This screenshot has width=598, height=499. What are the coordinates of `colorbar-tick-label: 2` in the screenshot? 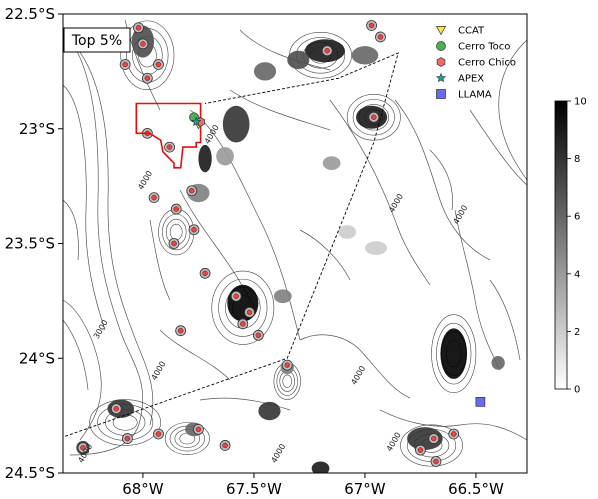 It's located at (577, 332).